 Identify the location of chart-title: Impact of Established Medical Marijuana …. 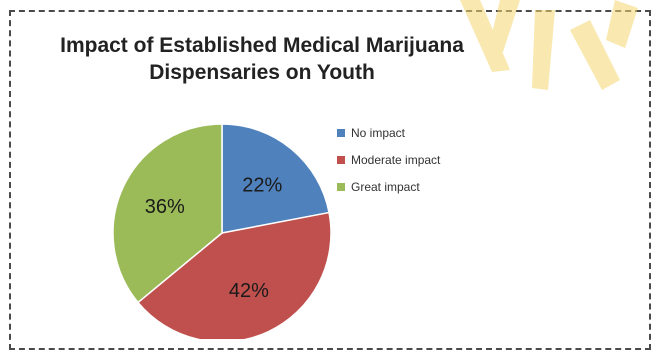
(262, 59).